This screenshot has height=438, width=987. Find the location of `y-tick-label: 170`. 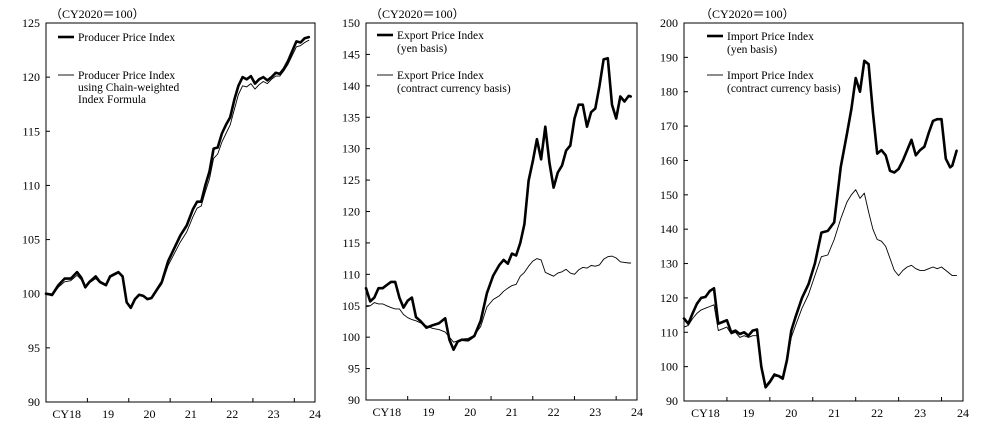

y-tick-label: 170 is located at coordinates (669, 126).